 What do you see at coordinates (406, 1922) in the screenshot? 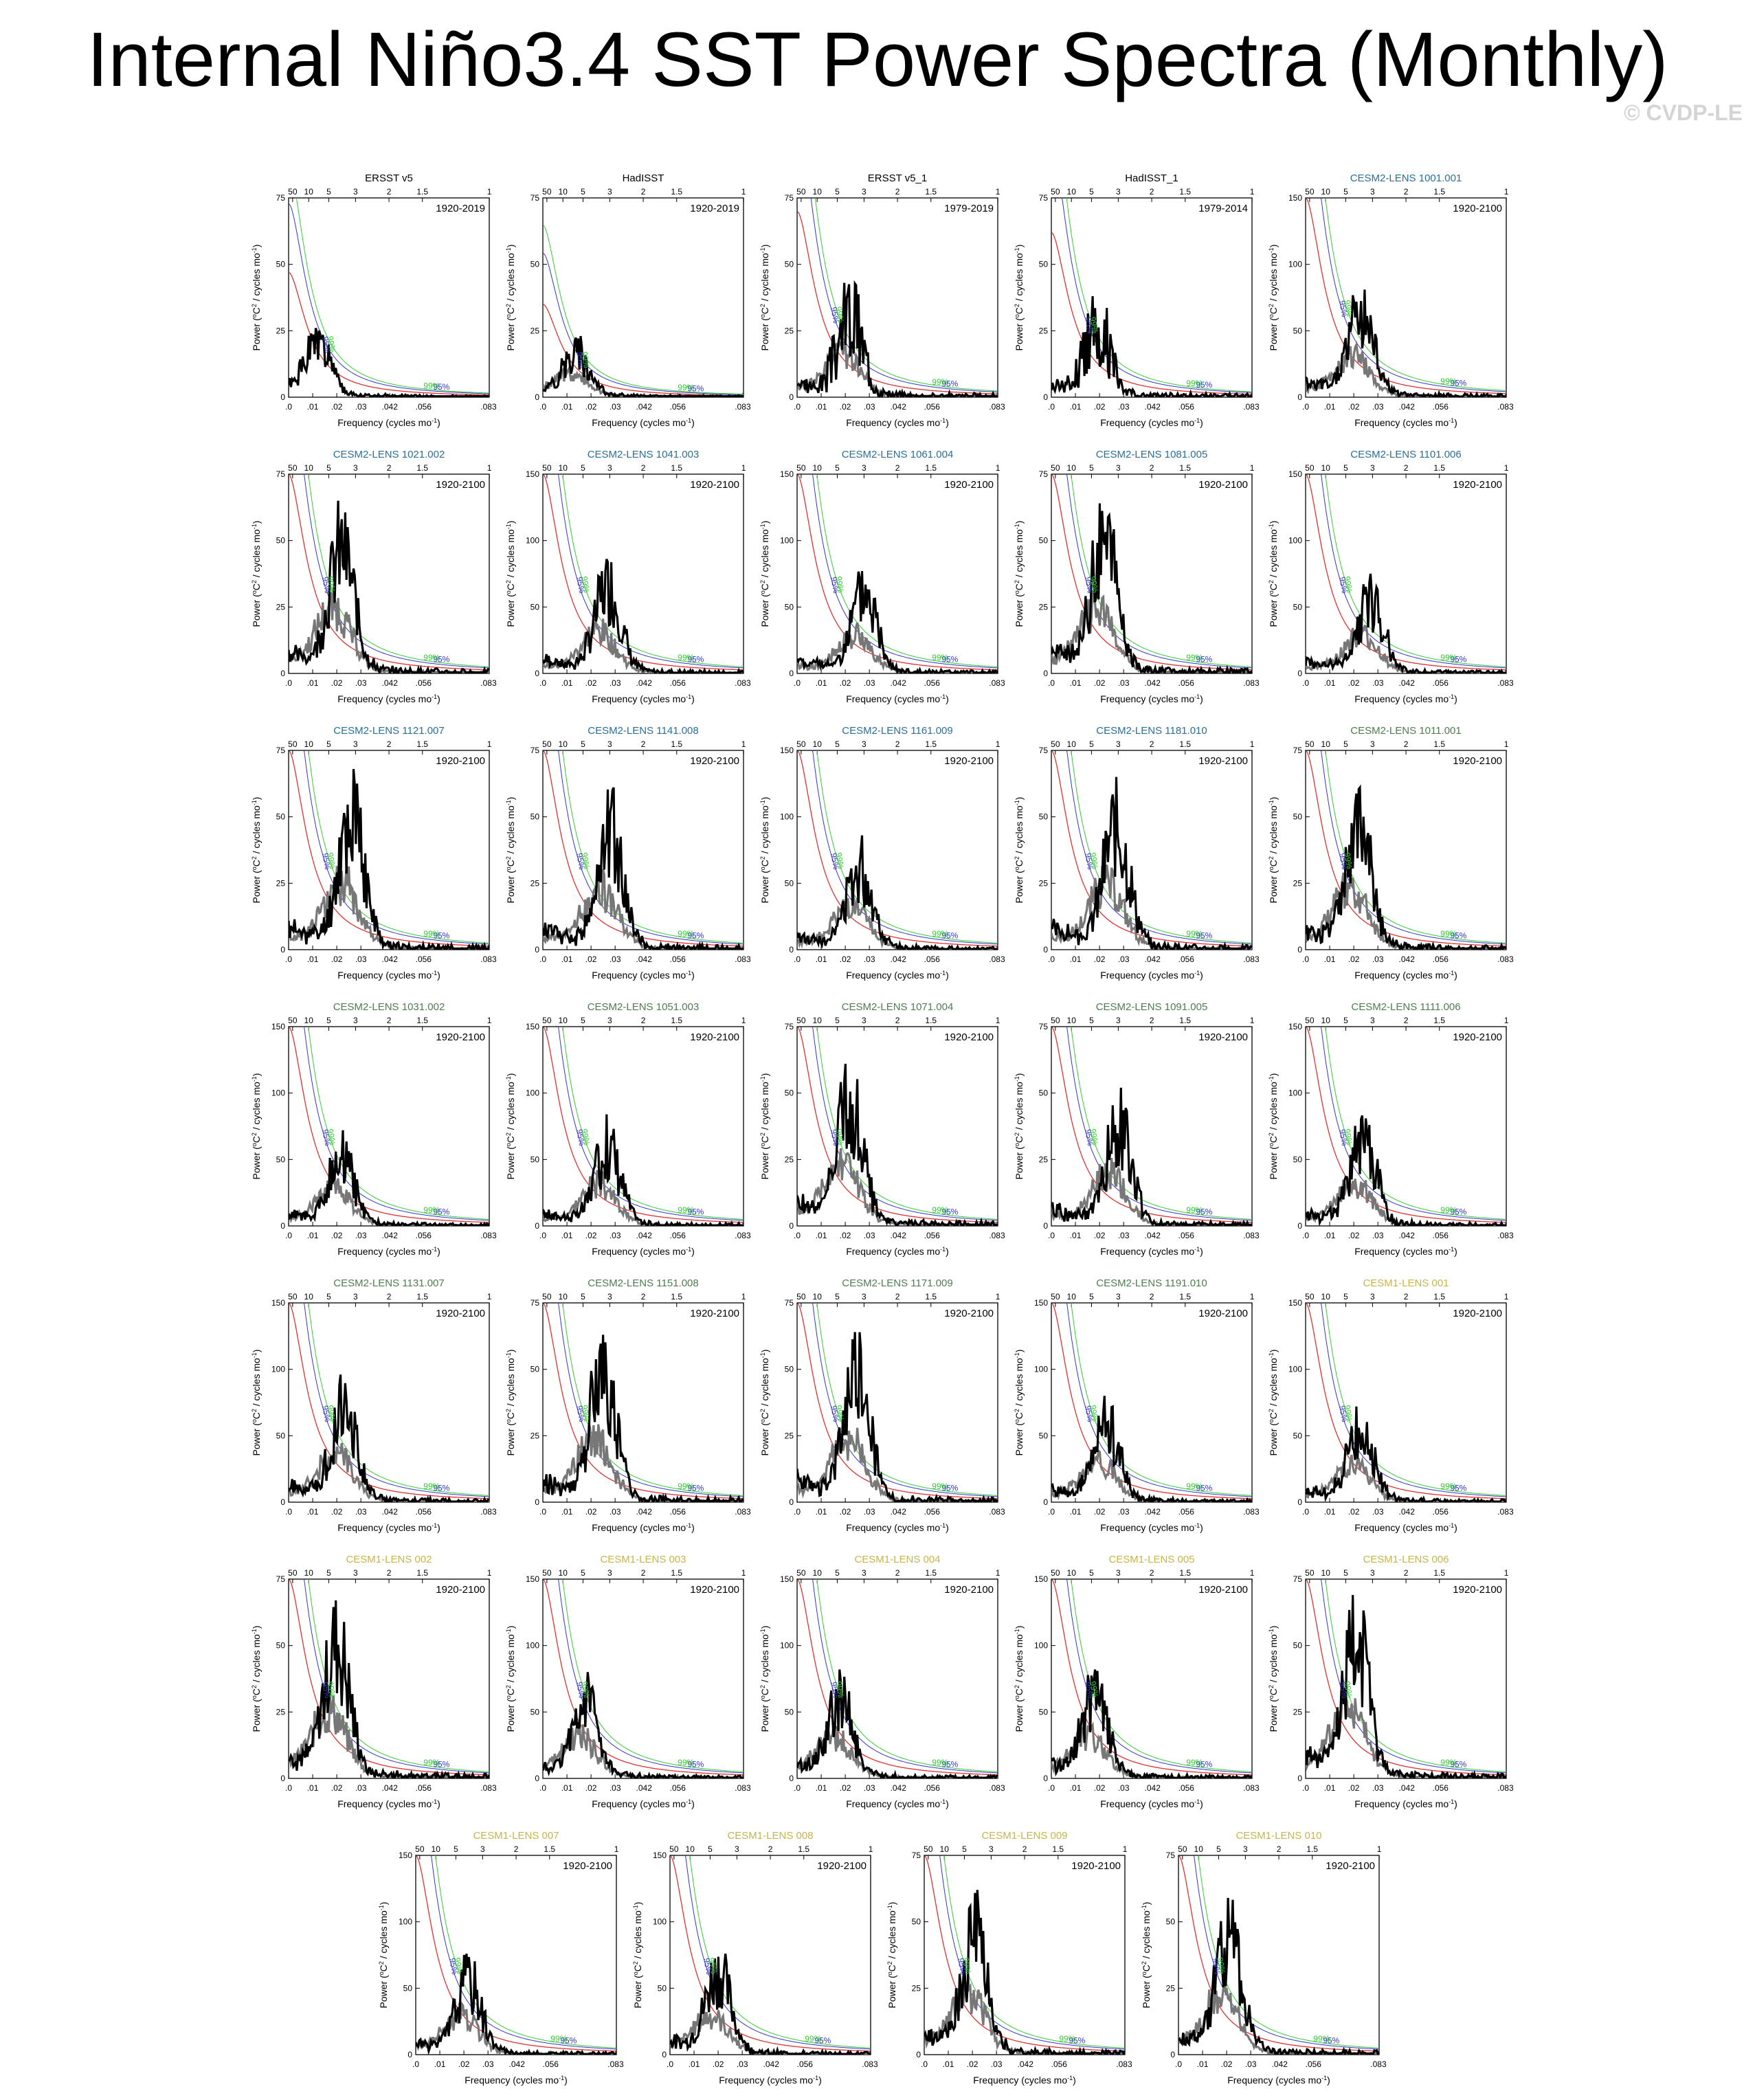
I see `y-tick-label: 100` at bounding box center [406, 1922].